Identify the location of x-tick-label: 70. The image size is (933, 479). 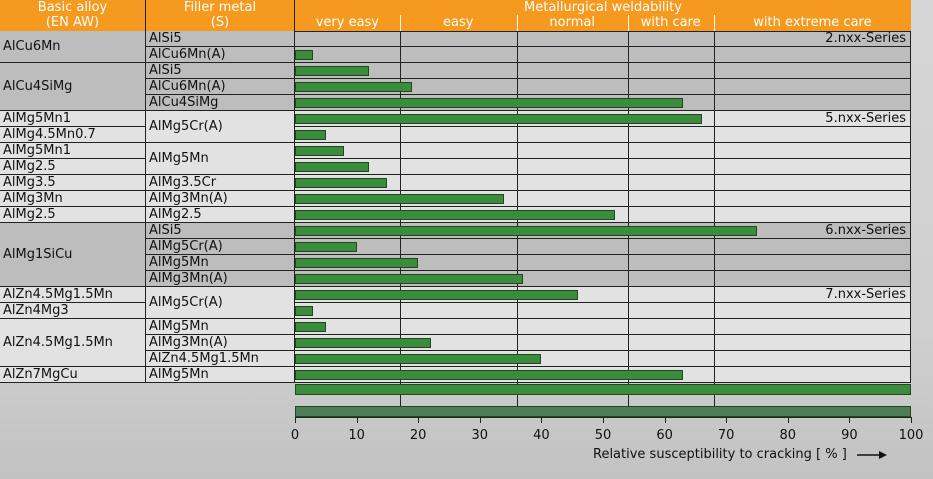
(726, 435).